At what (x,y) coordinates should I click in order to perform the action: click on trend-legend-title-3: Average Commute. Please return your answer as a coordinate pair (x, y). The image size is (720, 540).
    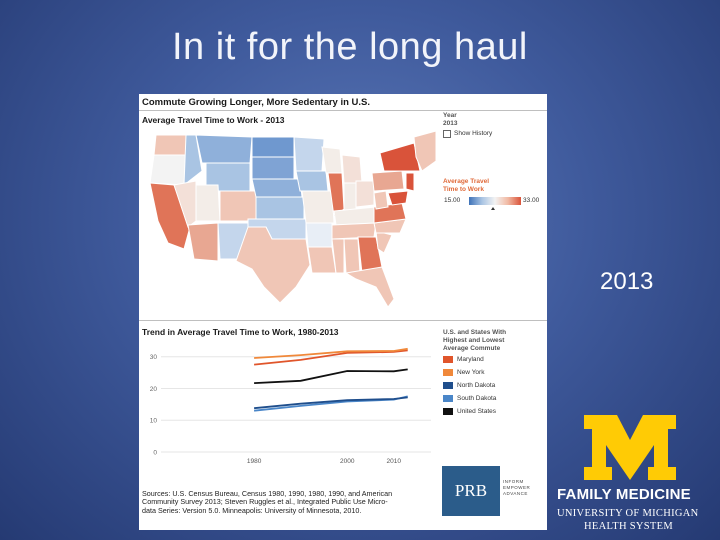
    Looking at the image, I should click on (472, 348).